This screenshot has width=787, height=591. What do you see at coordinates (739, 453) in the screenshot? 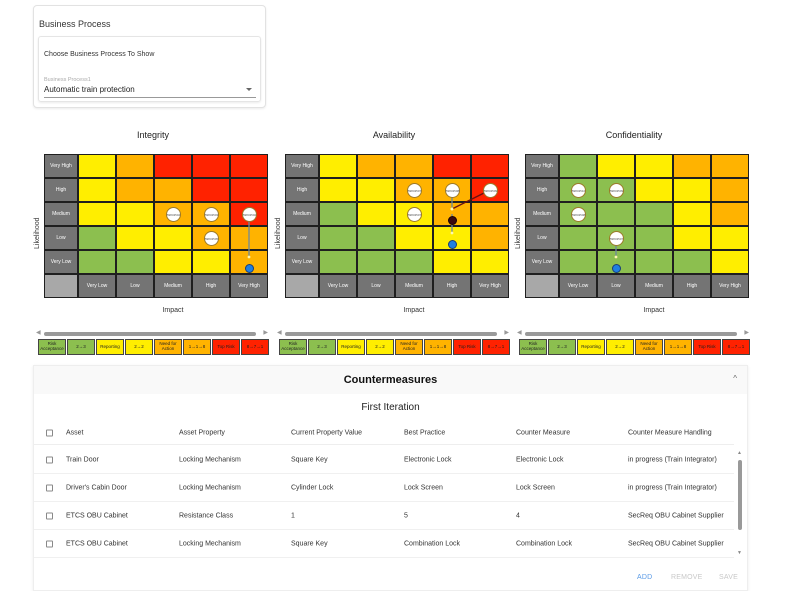
I see `scroll-up-arrow-icon: ▲` at bounding box center [739, 453].